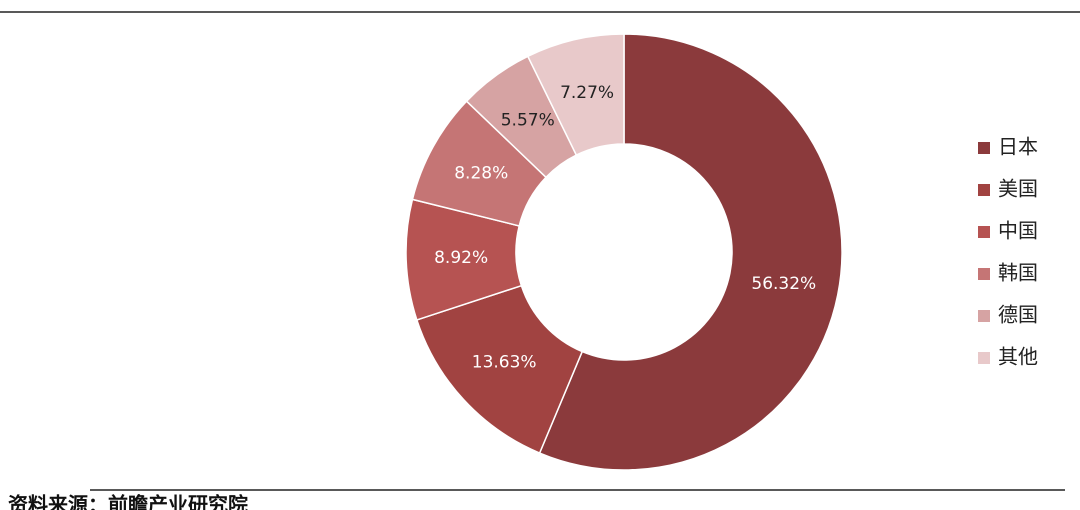 Image resolution: width=1080 pixels, height=510 pixels. What do you see at coordinates (128, 501) in the screenshot?
I see `source-note: 资料来源：前瞻产业研究院` at bounding box center [128, 501].